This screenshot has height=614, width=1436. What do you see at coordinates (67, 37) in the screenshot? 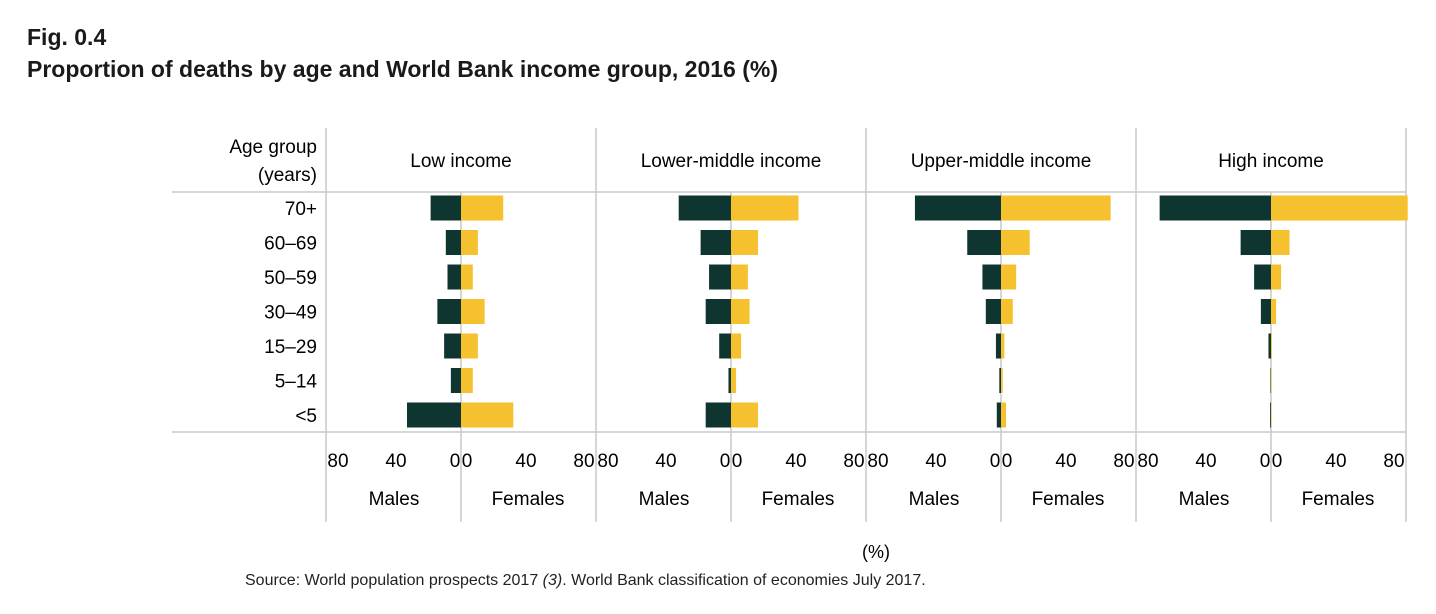
I see `figure-label: Fig. 0.4` at bounding box center [67, 37].